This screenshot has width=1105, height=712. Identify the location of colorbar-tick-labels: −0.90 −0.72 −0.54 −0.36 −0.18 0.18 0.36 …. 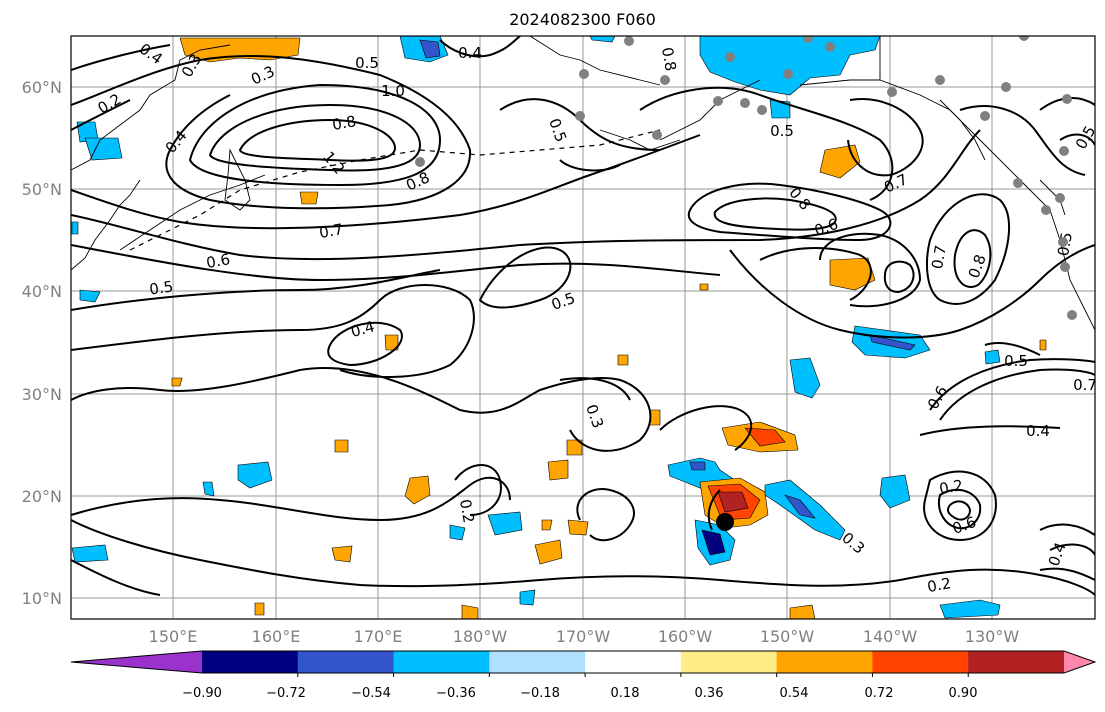
(579, 693).